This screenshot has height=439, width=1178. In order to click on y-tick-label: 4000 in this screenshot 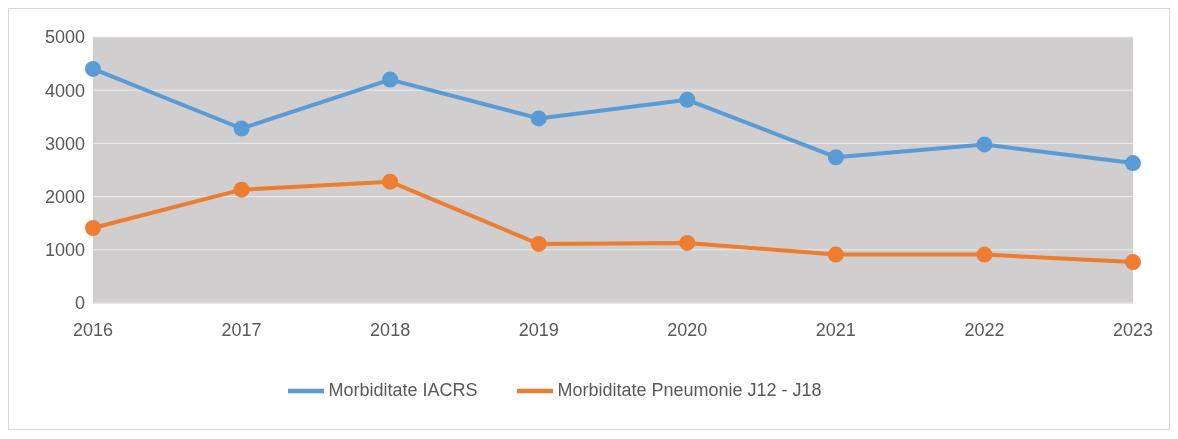, I will do `click(64, 90)`.